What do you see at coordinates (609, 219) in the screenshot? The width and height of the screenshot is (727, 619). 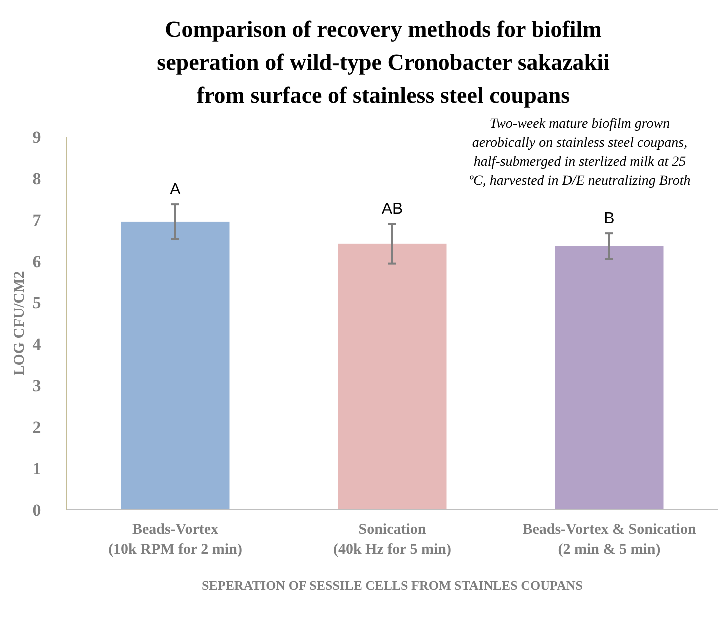 I see `annotation: B` at bounding box center [609, 219].